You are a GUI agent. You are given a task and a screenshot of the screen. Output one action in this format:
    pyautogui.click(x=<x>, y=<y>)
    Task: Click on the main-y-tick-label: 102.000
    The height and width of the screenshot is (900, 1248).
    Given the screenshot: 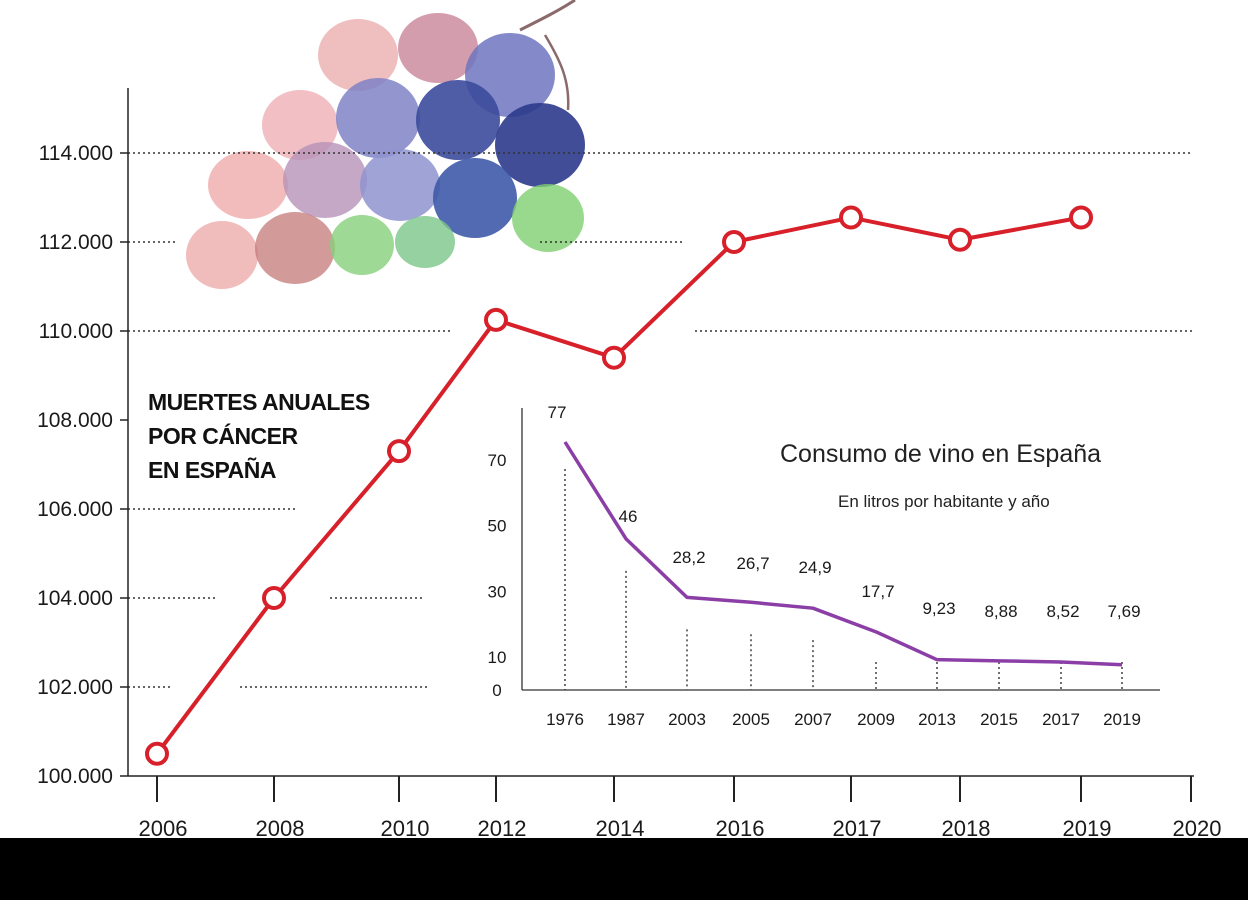 What is the action you would take?
    pyautogui.click(x=75, y=687)
    